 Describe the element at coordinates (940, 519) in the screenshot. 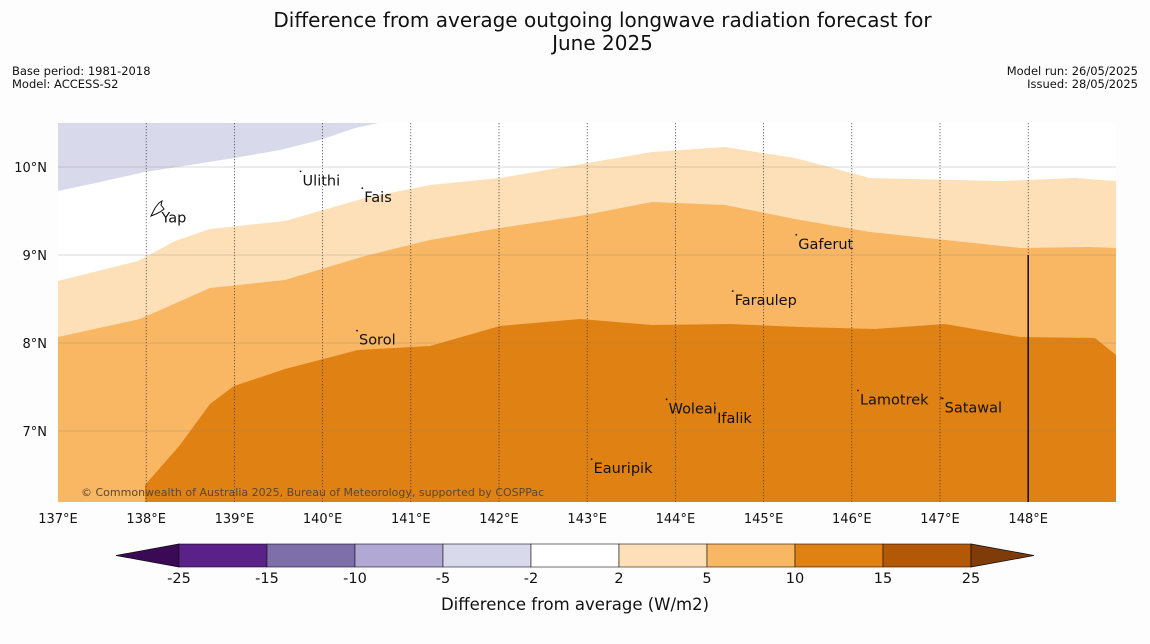

I see `longitude-tick-label: 147°E` at that location.